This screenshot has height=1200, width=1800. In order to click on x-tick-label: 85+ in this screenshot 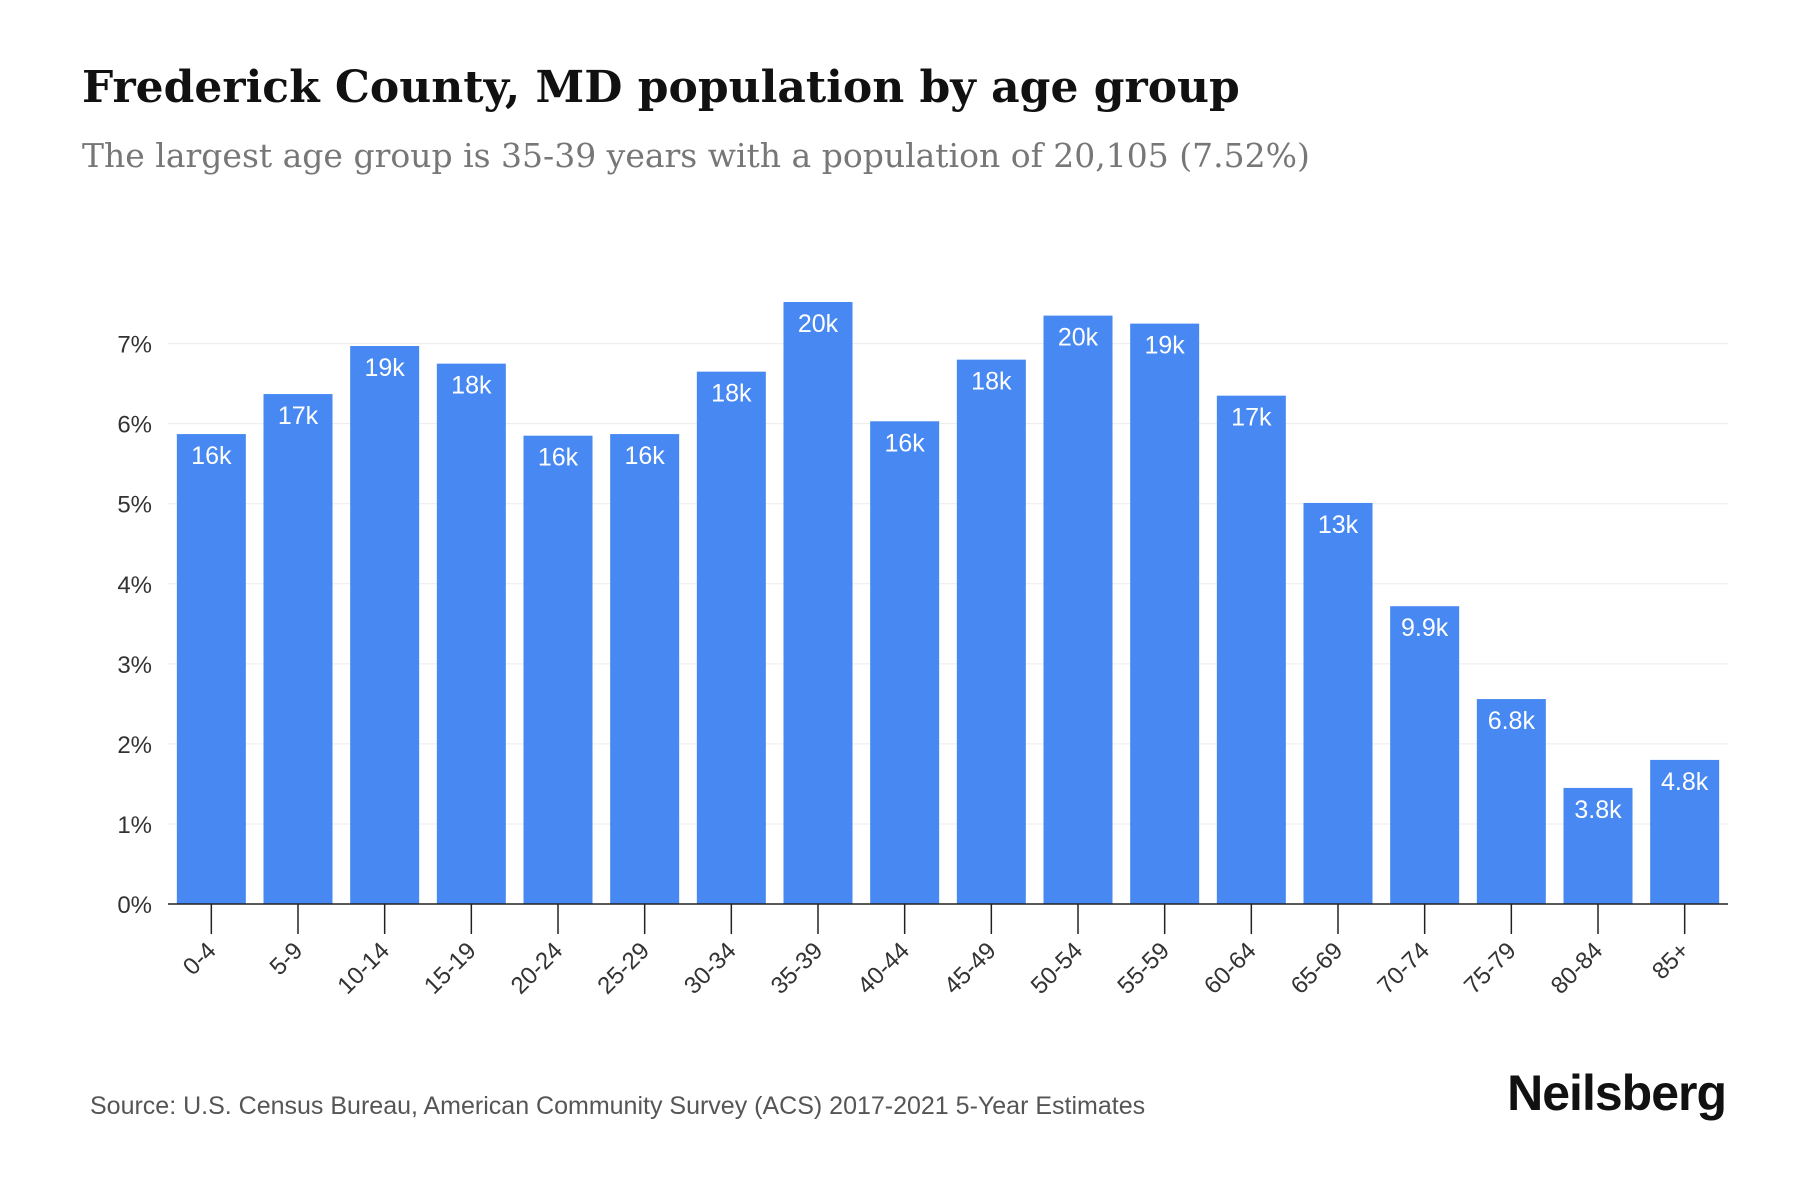, I will do `click(1671, 961)`.